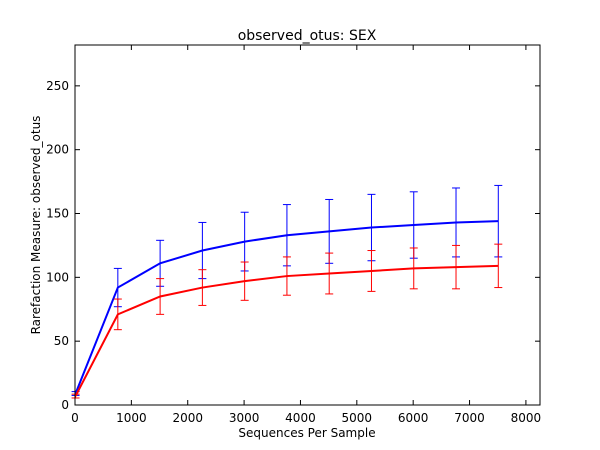  I want to click on x-tick-label: 8000, so click(526, 418).